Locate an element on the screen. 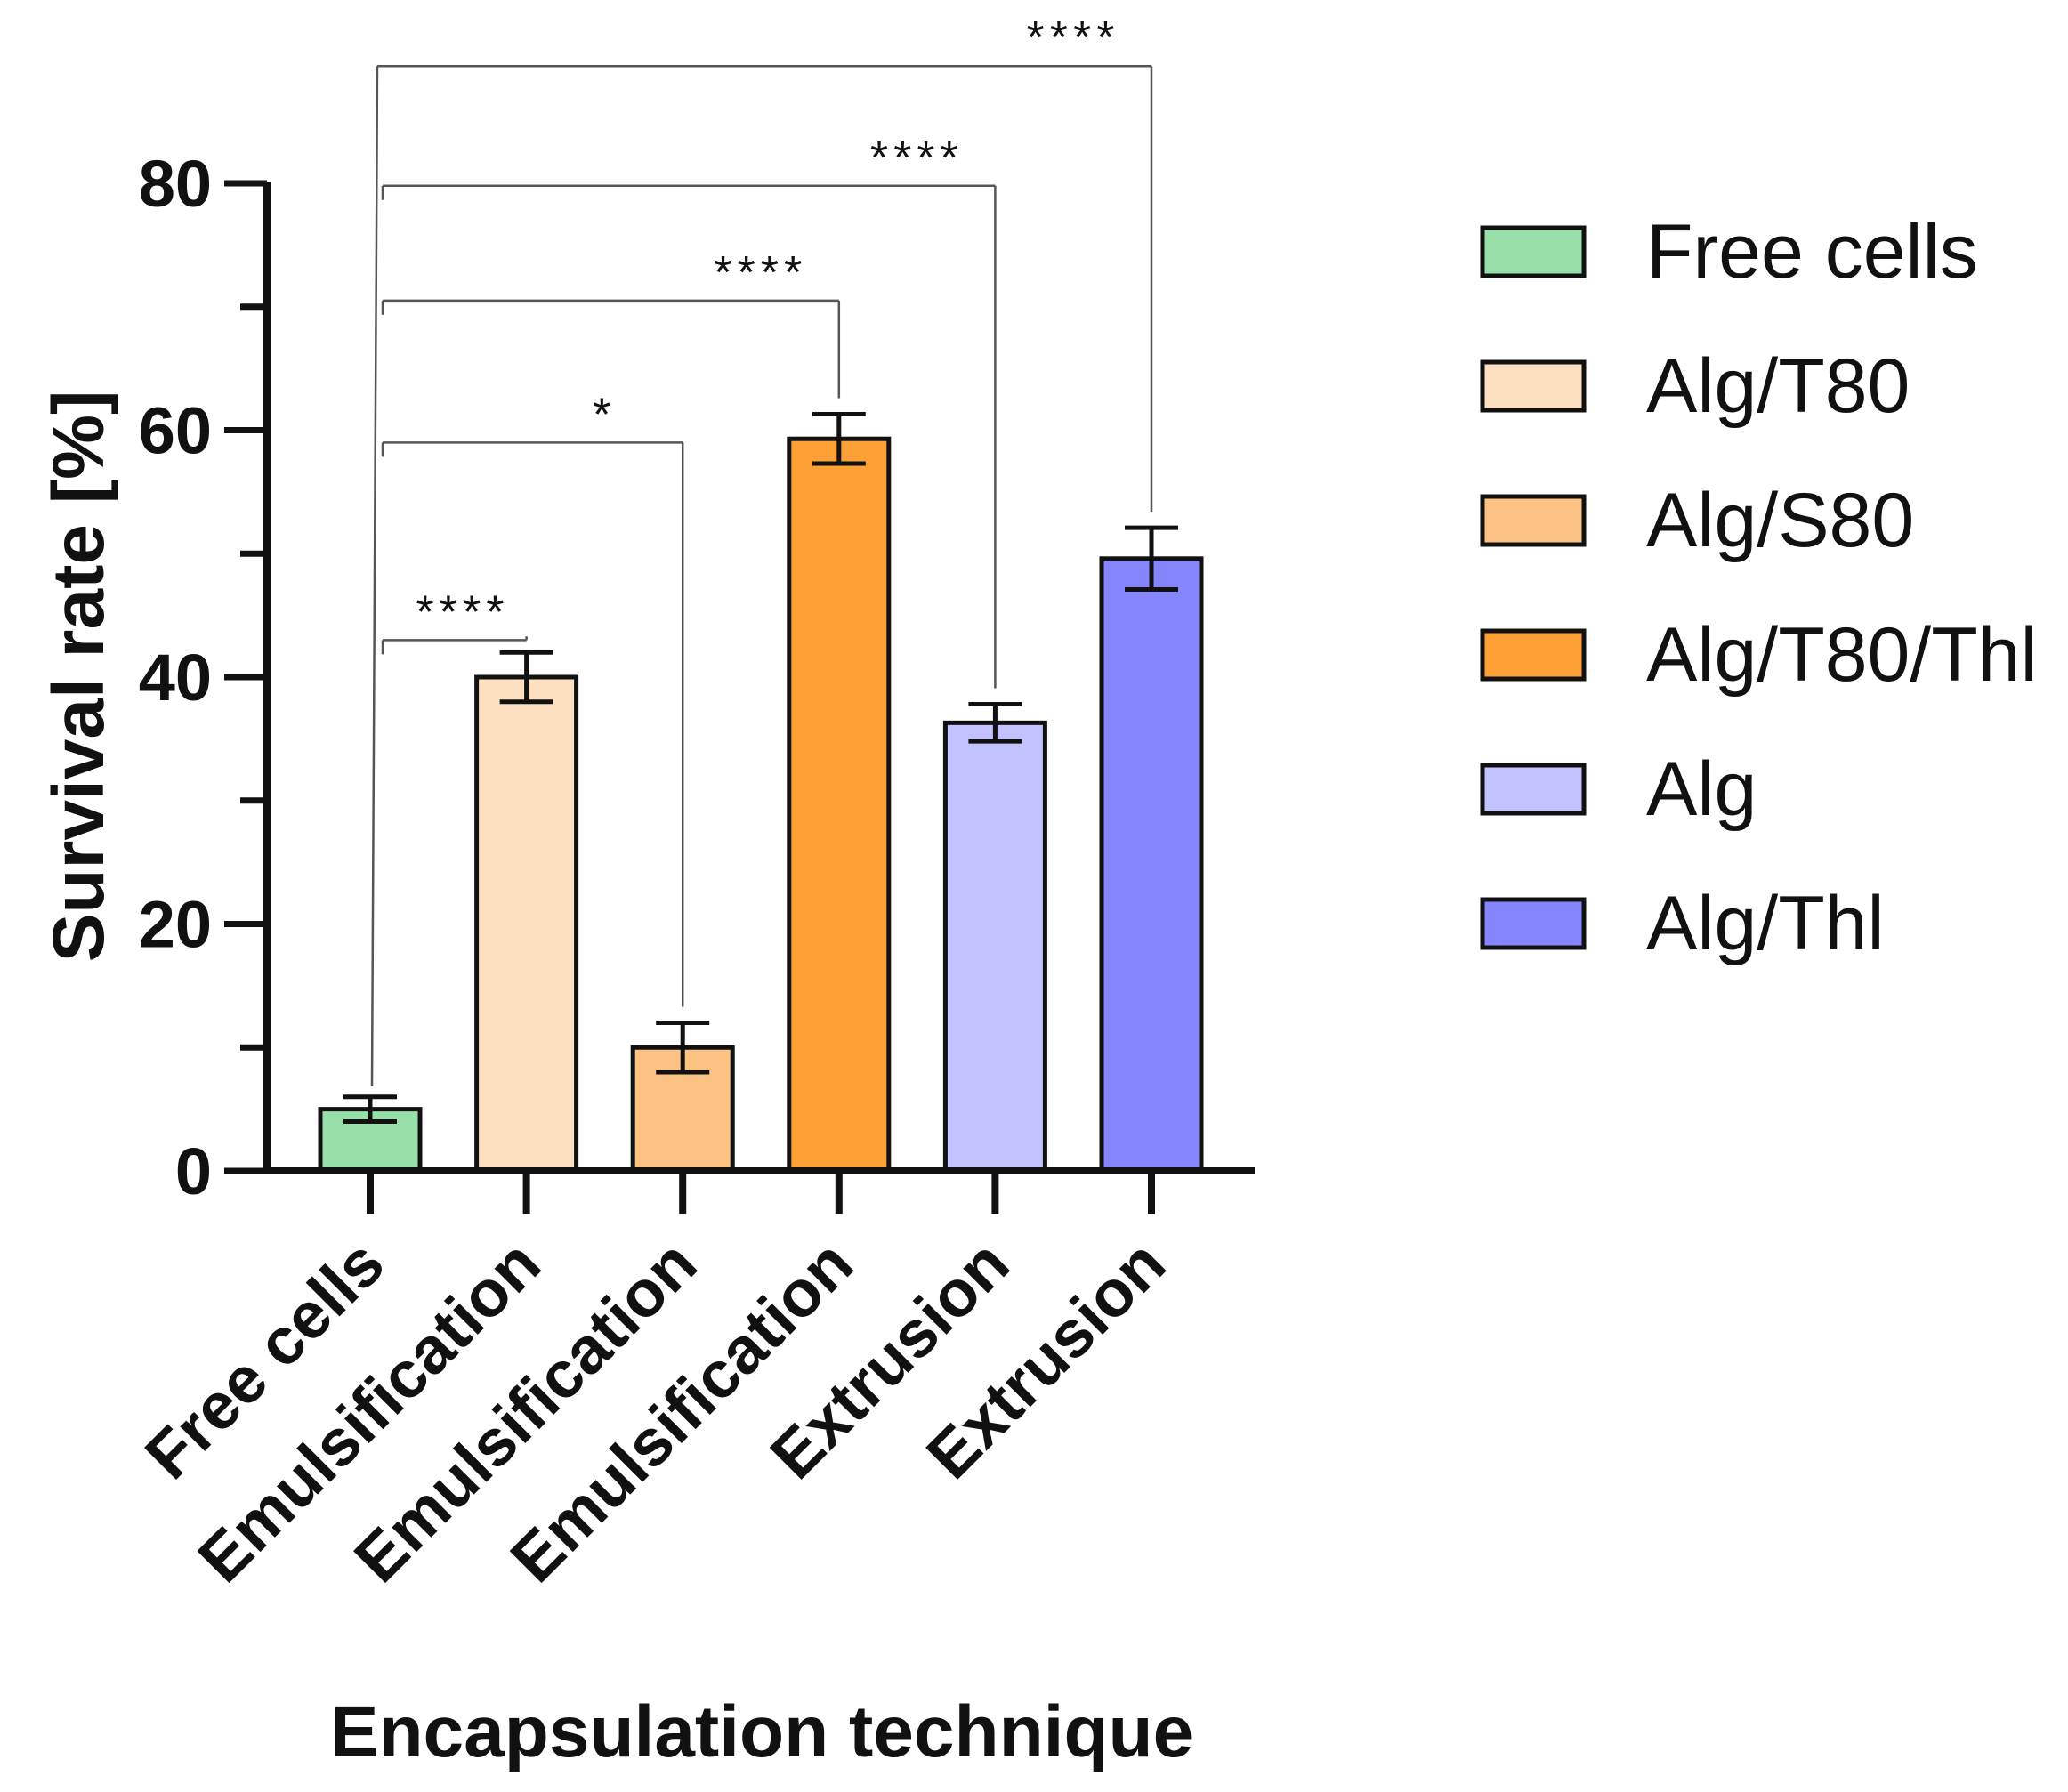 The height and width of the screenshot is (1792, 2068). bracket-source-drop is located at coordinates (375, 576).